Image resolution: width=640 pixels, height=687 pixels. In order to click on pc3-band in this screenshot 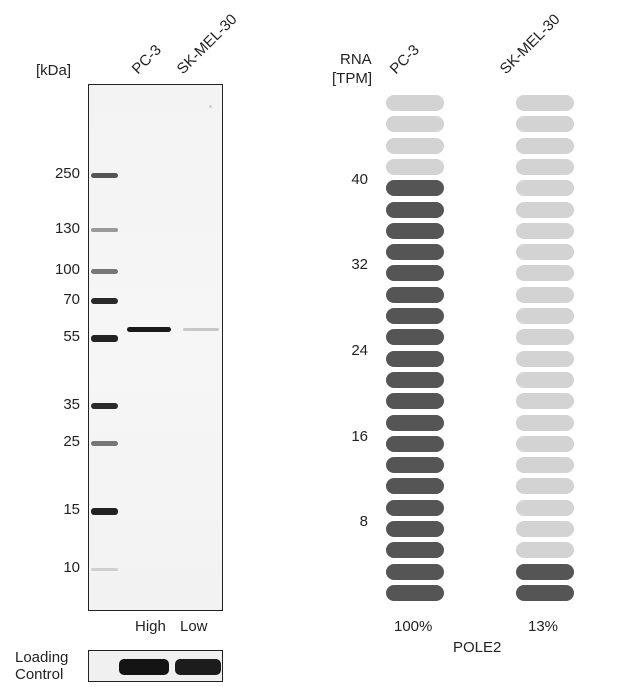, I will do `click(149, 329)`.